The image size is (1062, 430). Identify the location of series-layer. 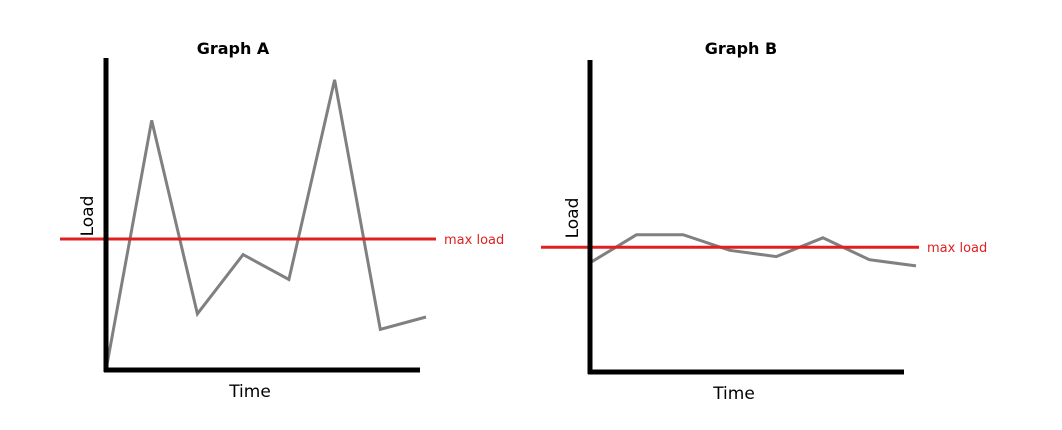
(753, 250).